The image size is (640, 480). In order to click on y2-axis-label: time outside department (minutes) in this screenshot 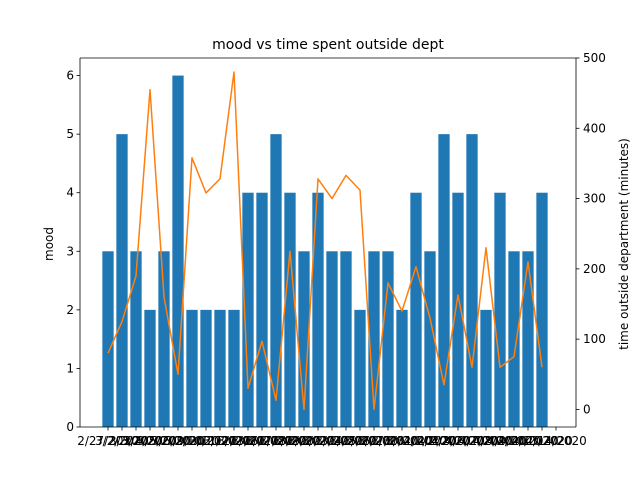, I will do `click(624, 244)`.